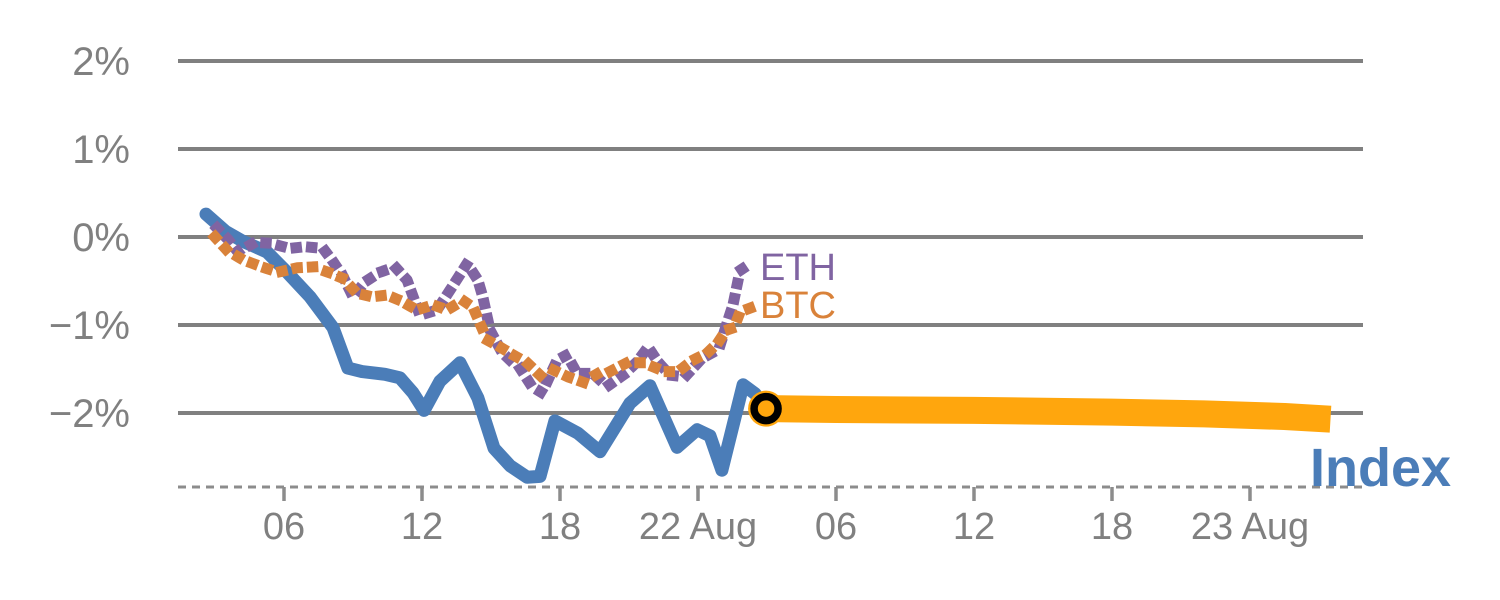 The height and width of the screenshot is (600, 1500). I want to click on y-tick-label: −2%, so click(89, 414).